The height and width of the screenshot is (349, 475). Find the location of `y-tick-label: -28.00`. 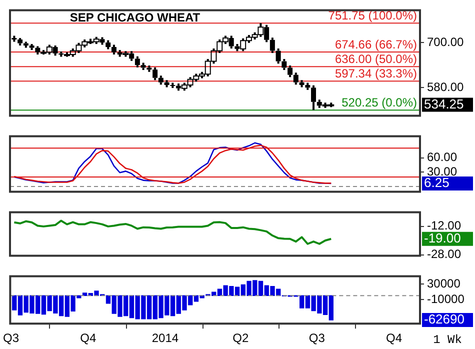

y-tick-label: -28.00 is located at coordinates (444, 254).